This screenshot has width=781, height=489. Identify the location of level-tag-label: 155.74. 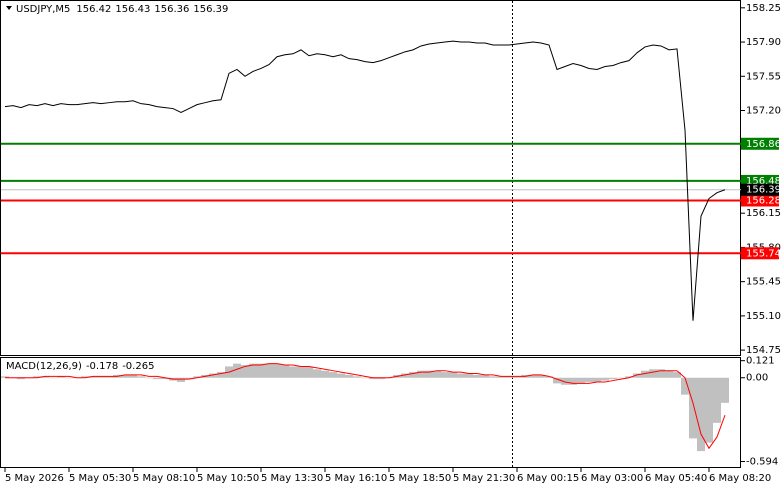
(763, 253).